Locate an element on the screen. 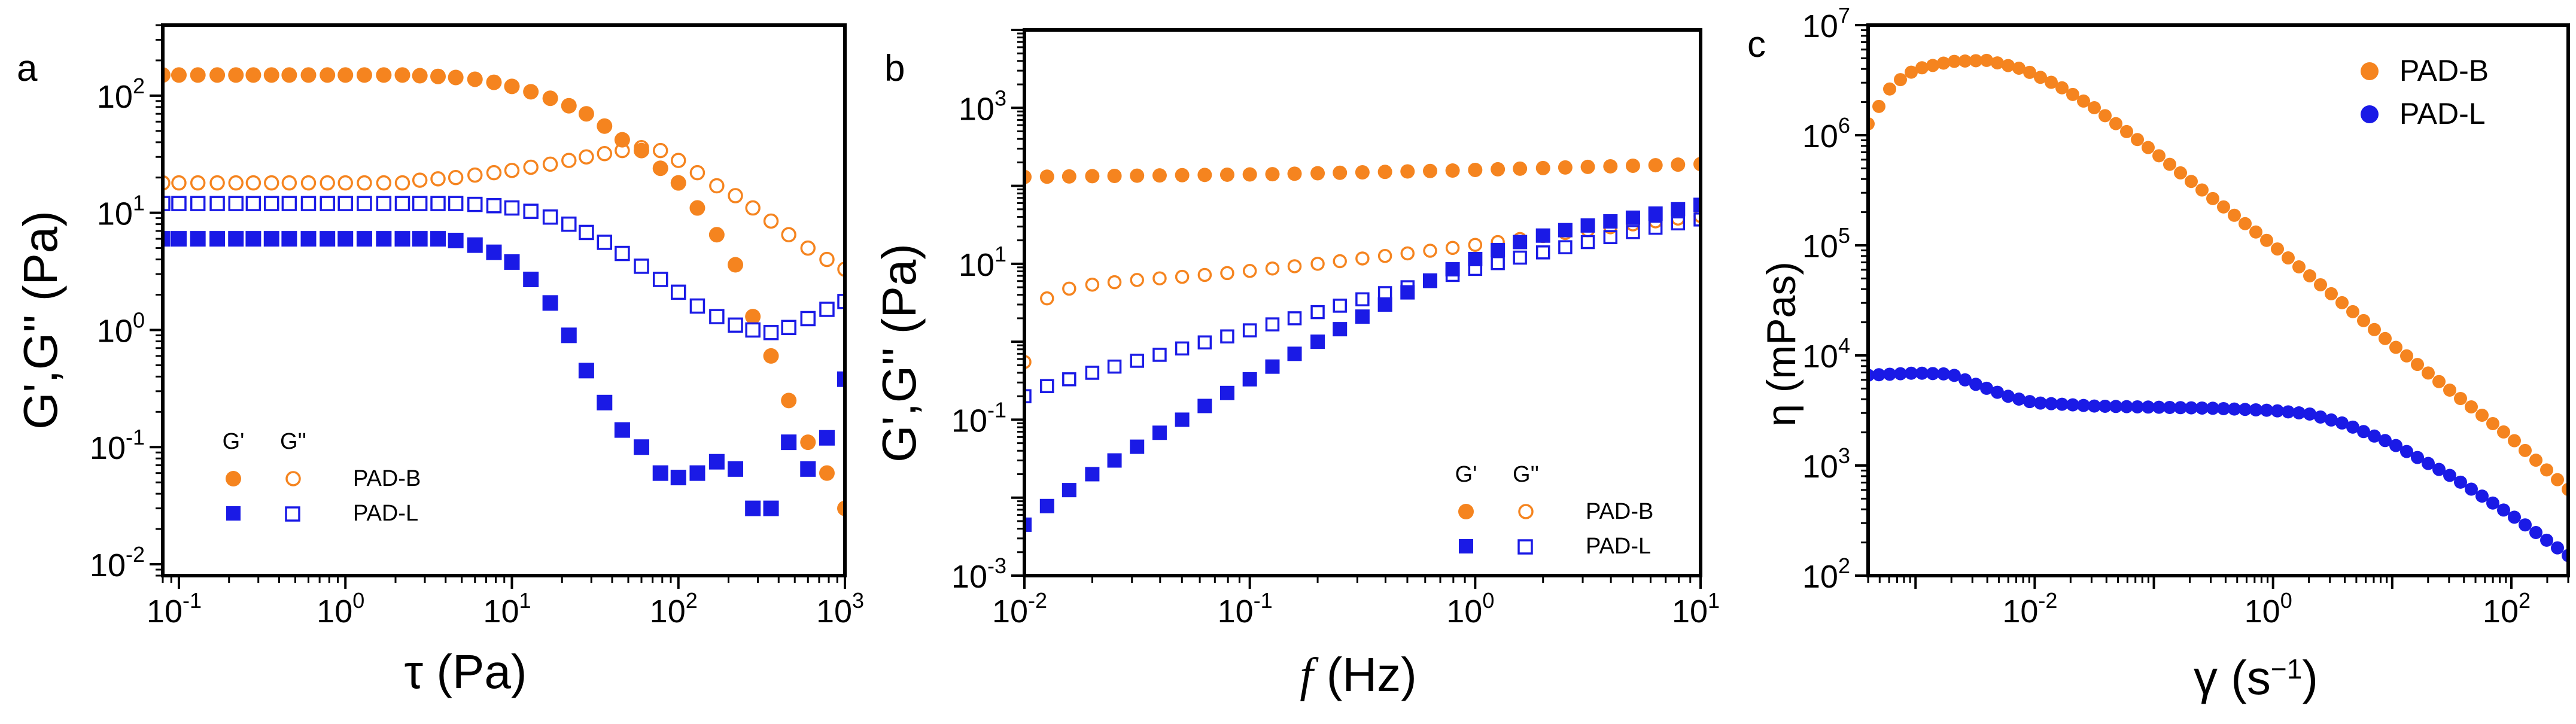 The height and width of the screenshot is (724, 2576). y-tick-exp: 0 is located at coordinates (139, 320).